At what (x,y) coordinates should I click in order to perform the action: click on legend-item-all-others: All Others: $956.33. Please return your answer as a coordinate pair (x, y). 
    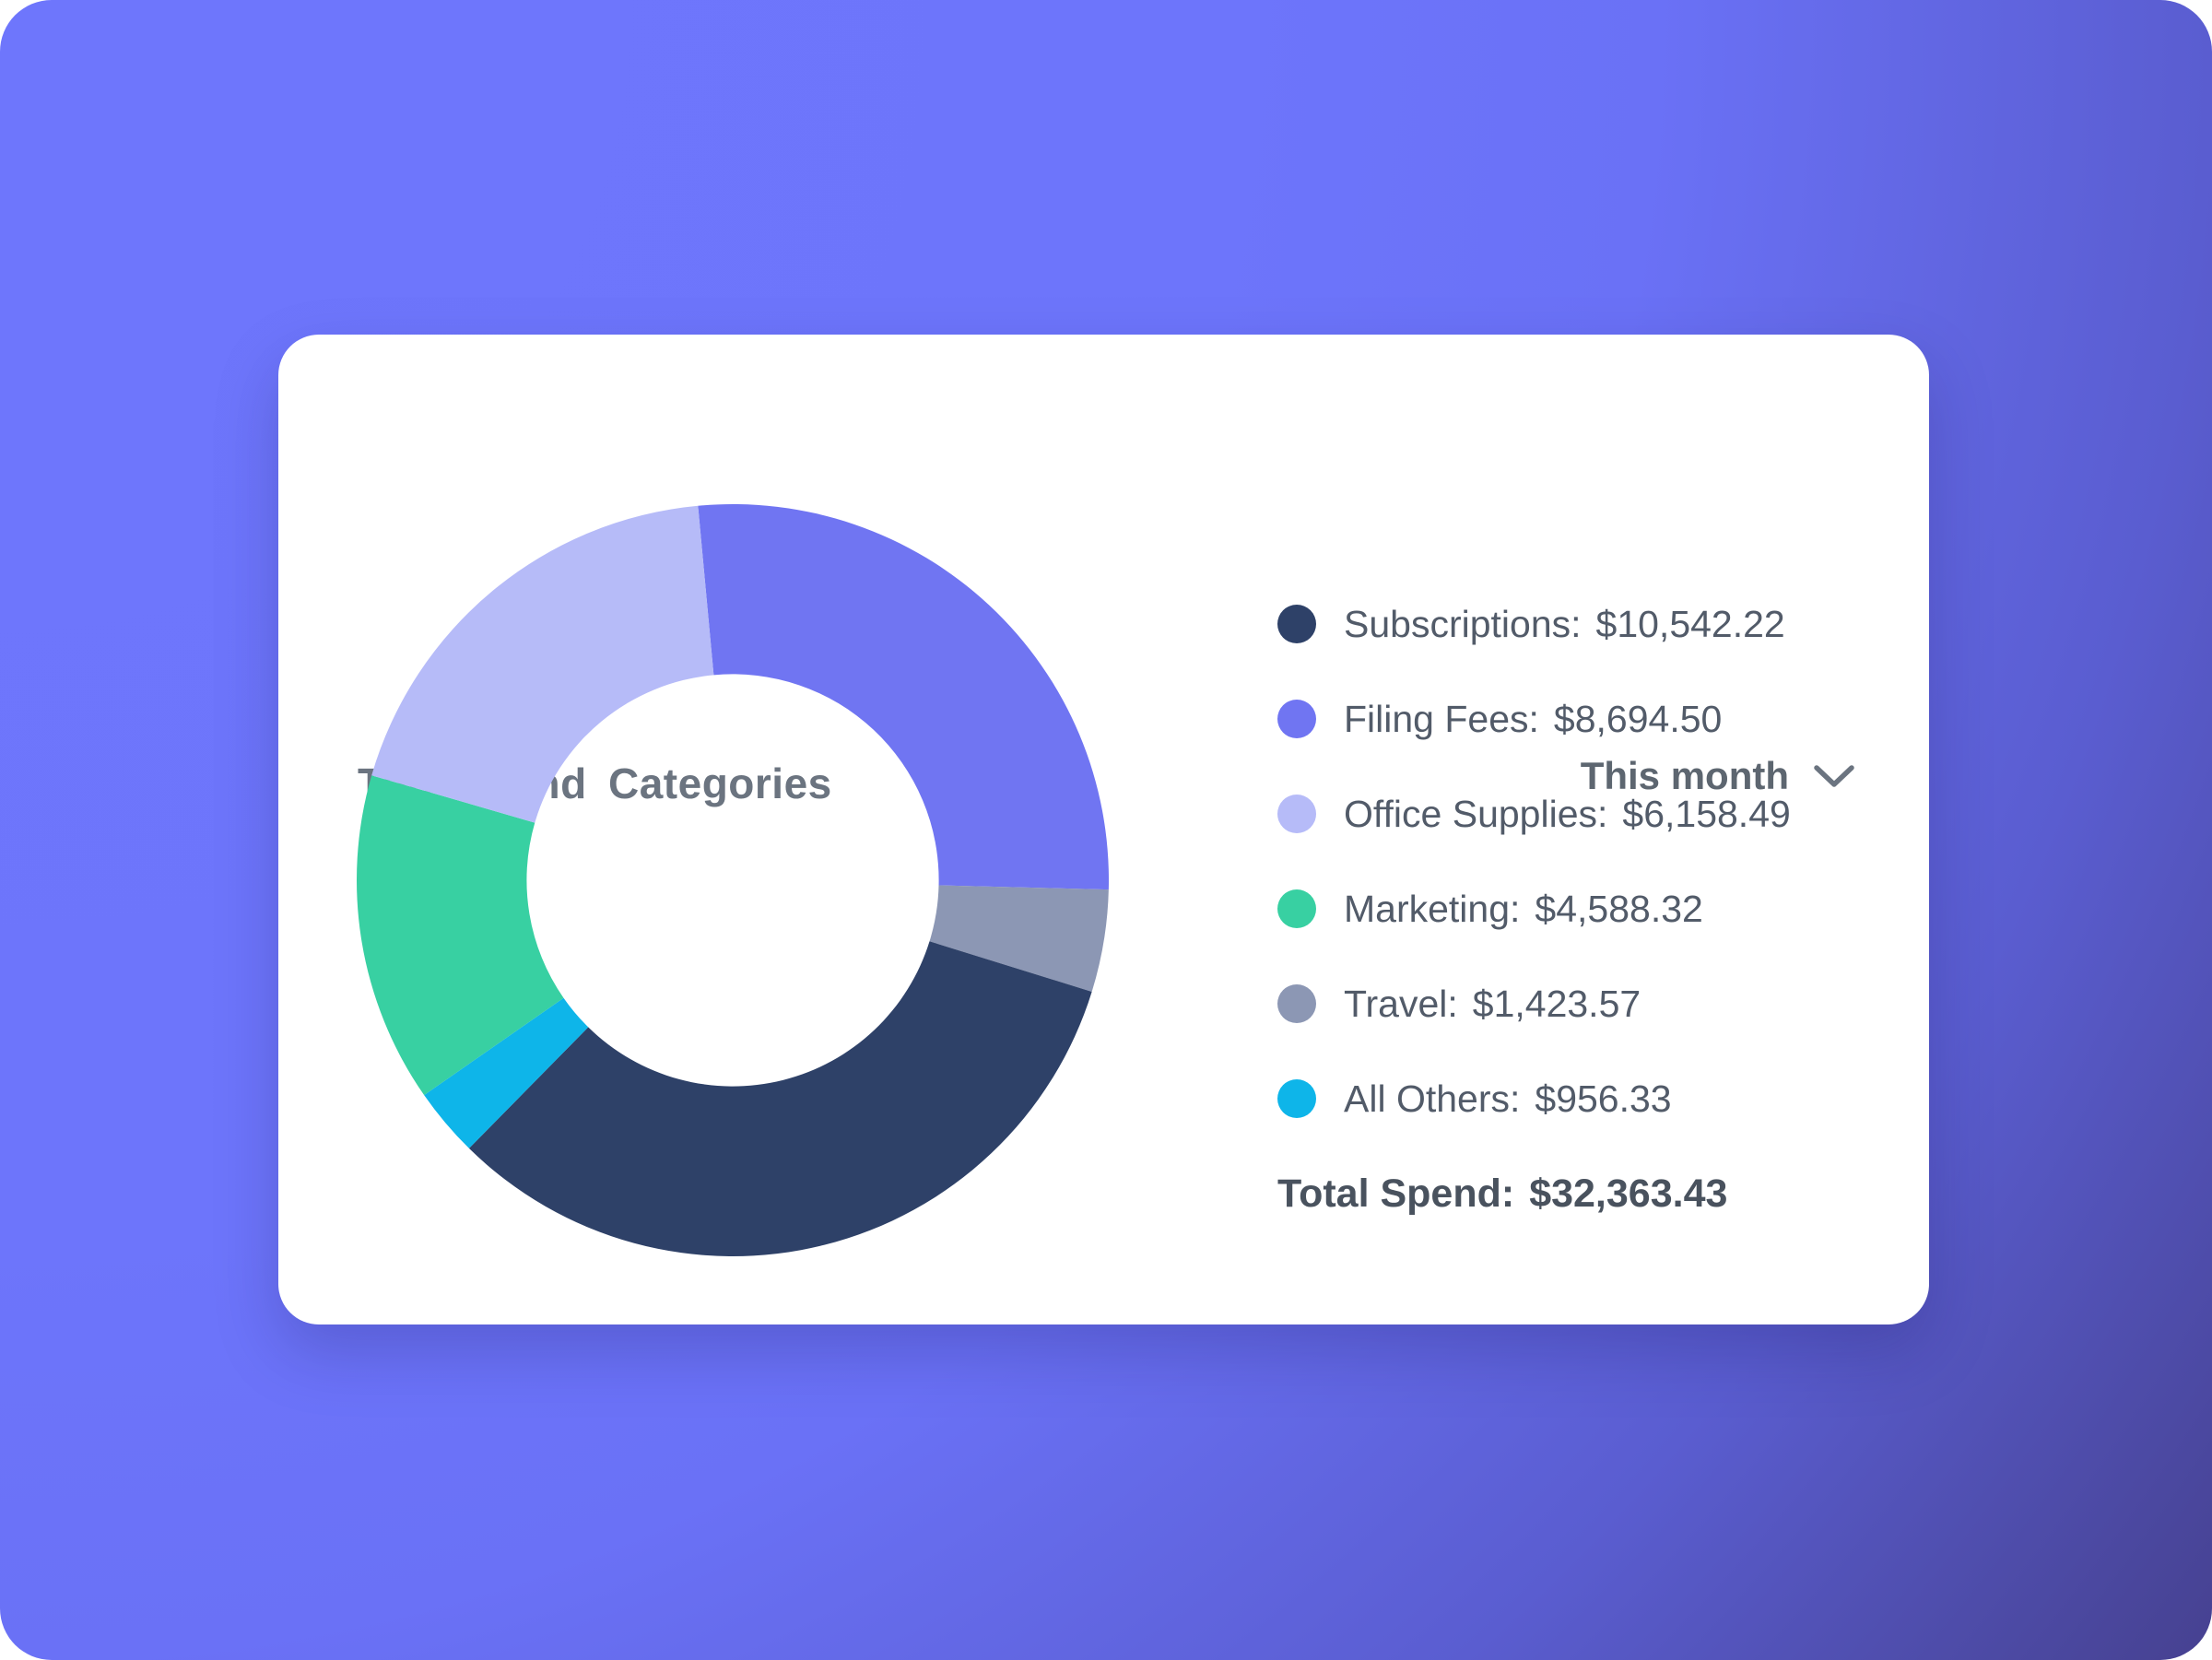
    Looking at the image, I should click on (1534, 1098).